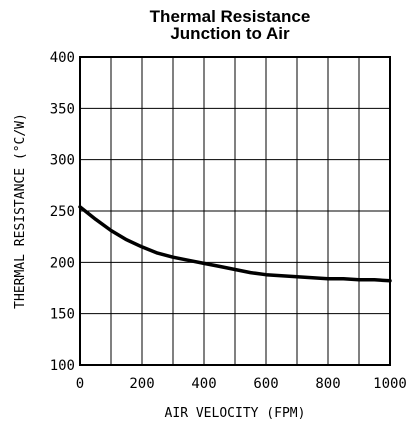 Image resolution: width=411 pixels, height=432 pixels. What do you see at coordinates (62, 58) in the screenshot?
I see `y-tick-label-400: 400` at bounding box center [62, 58].